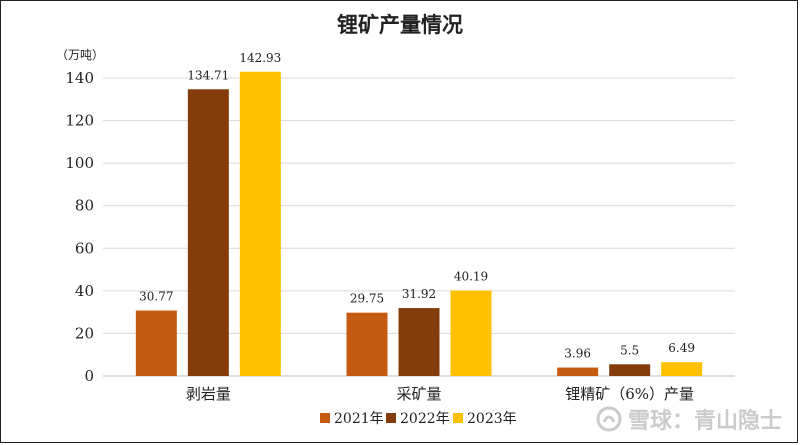 This screenshot has height=445, width=800. Describe the element at coordinates (84, 333) in the screenshot. I see `y-tick-label: 20` at that location.